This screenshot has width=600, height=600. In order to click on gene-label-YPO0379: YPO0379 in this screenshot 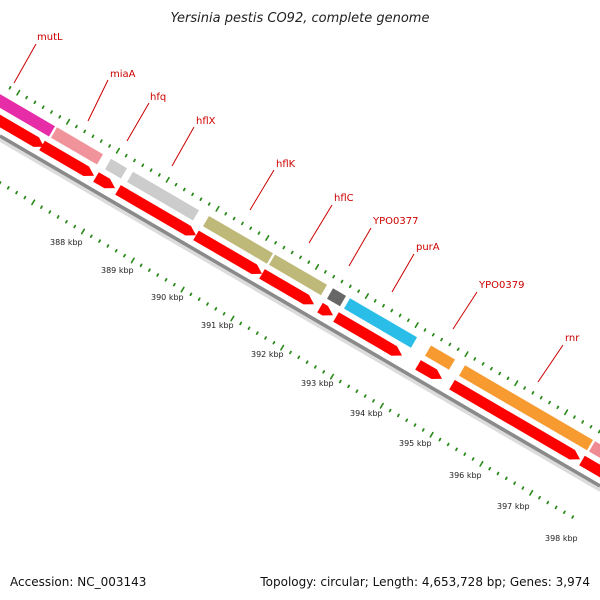, I will do `click(501, 285)`.